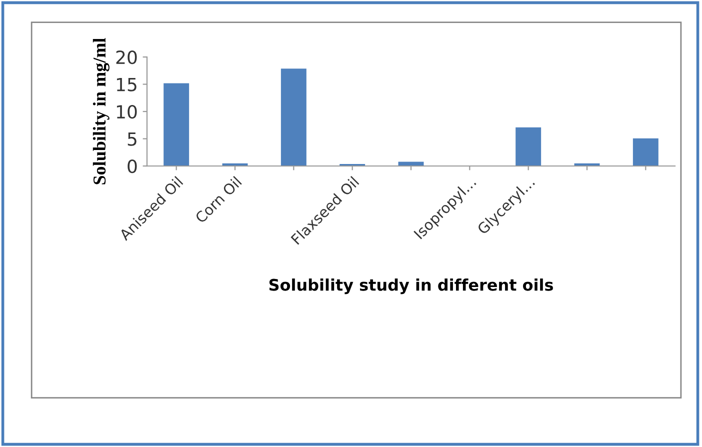  I want to click on x-axis-title: Solubility study in different oils, so click(411, 286).